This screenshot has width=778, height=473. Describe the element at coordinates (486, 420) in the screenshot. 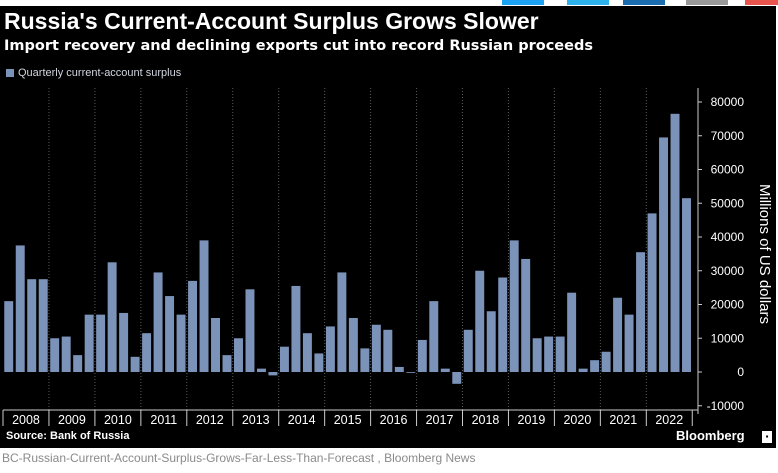

I see `x-tick-label: 2018` at that location.